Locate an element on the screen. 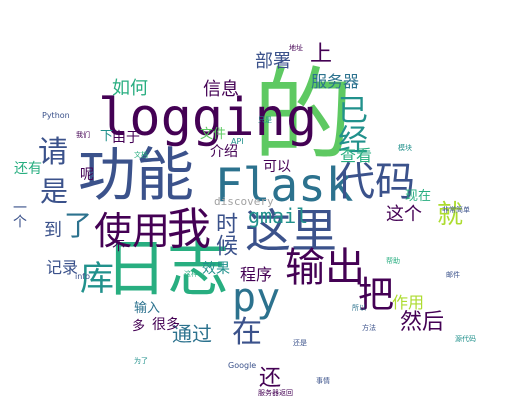 This screenshot has width=505, height=411. word-weile: 为了 is located at coordinates (141, 361).